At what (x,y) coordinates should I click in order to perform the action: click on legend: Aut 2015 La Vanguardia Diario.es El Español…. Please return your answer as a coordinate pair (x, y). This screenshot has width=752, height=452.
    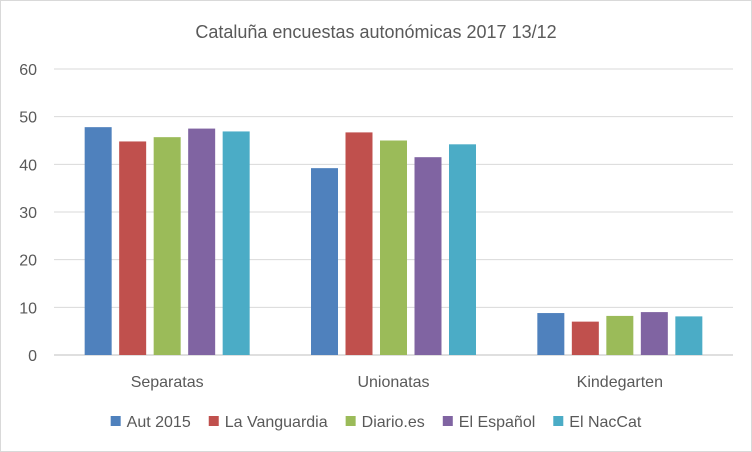
    Looking at the image, I should click on (376, 422).